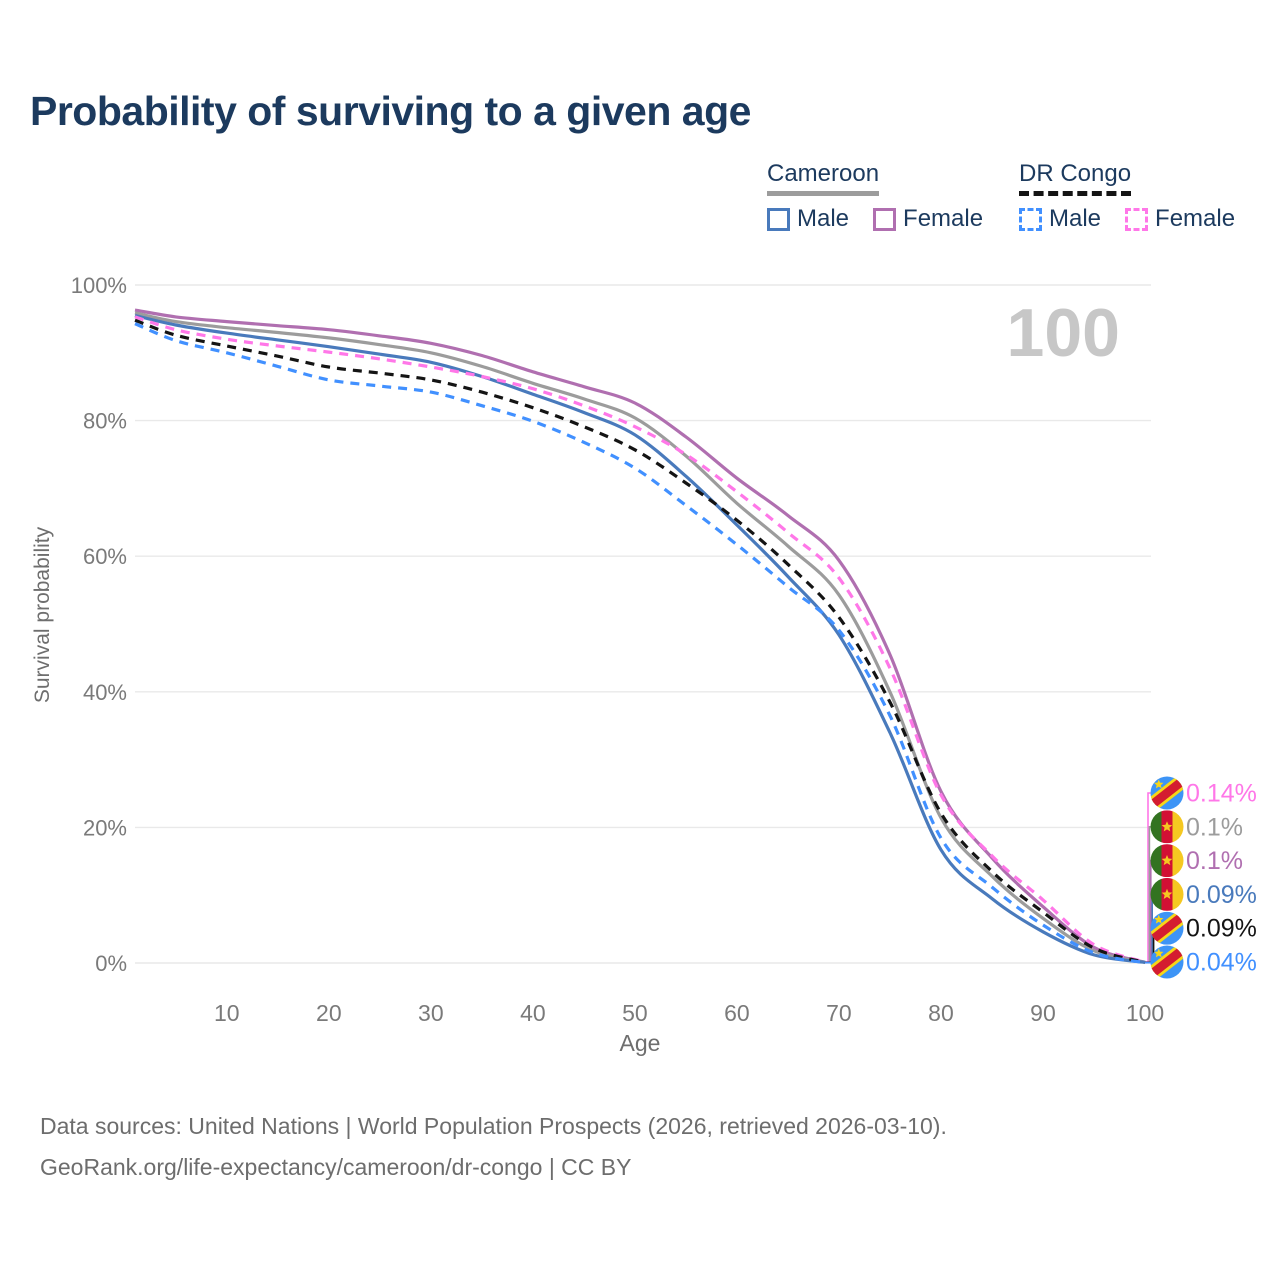 The height and width of the screenshot is (1280, 1280). I want to click on x-tick-label: 100, so click(1145, 1013).